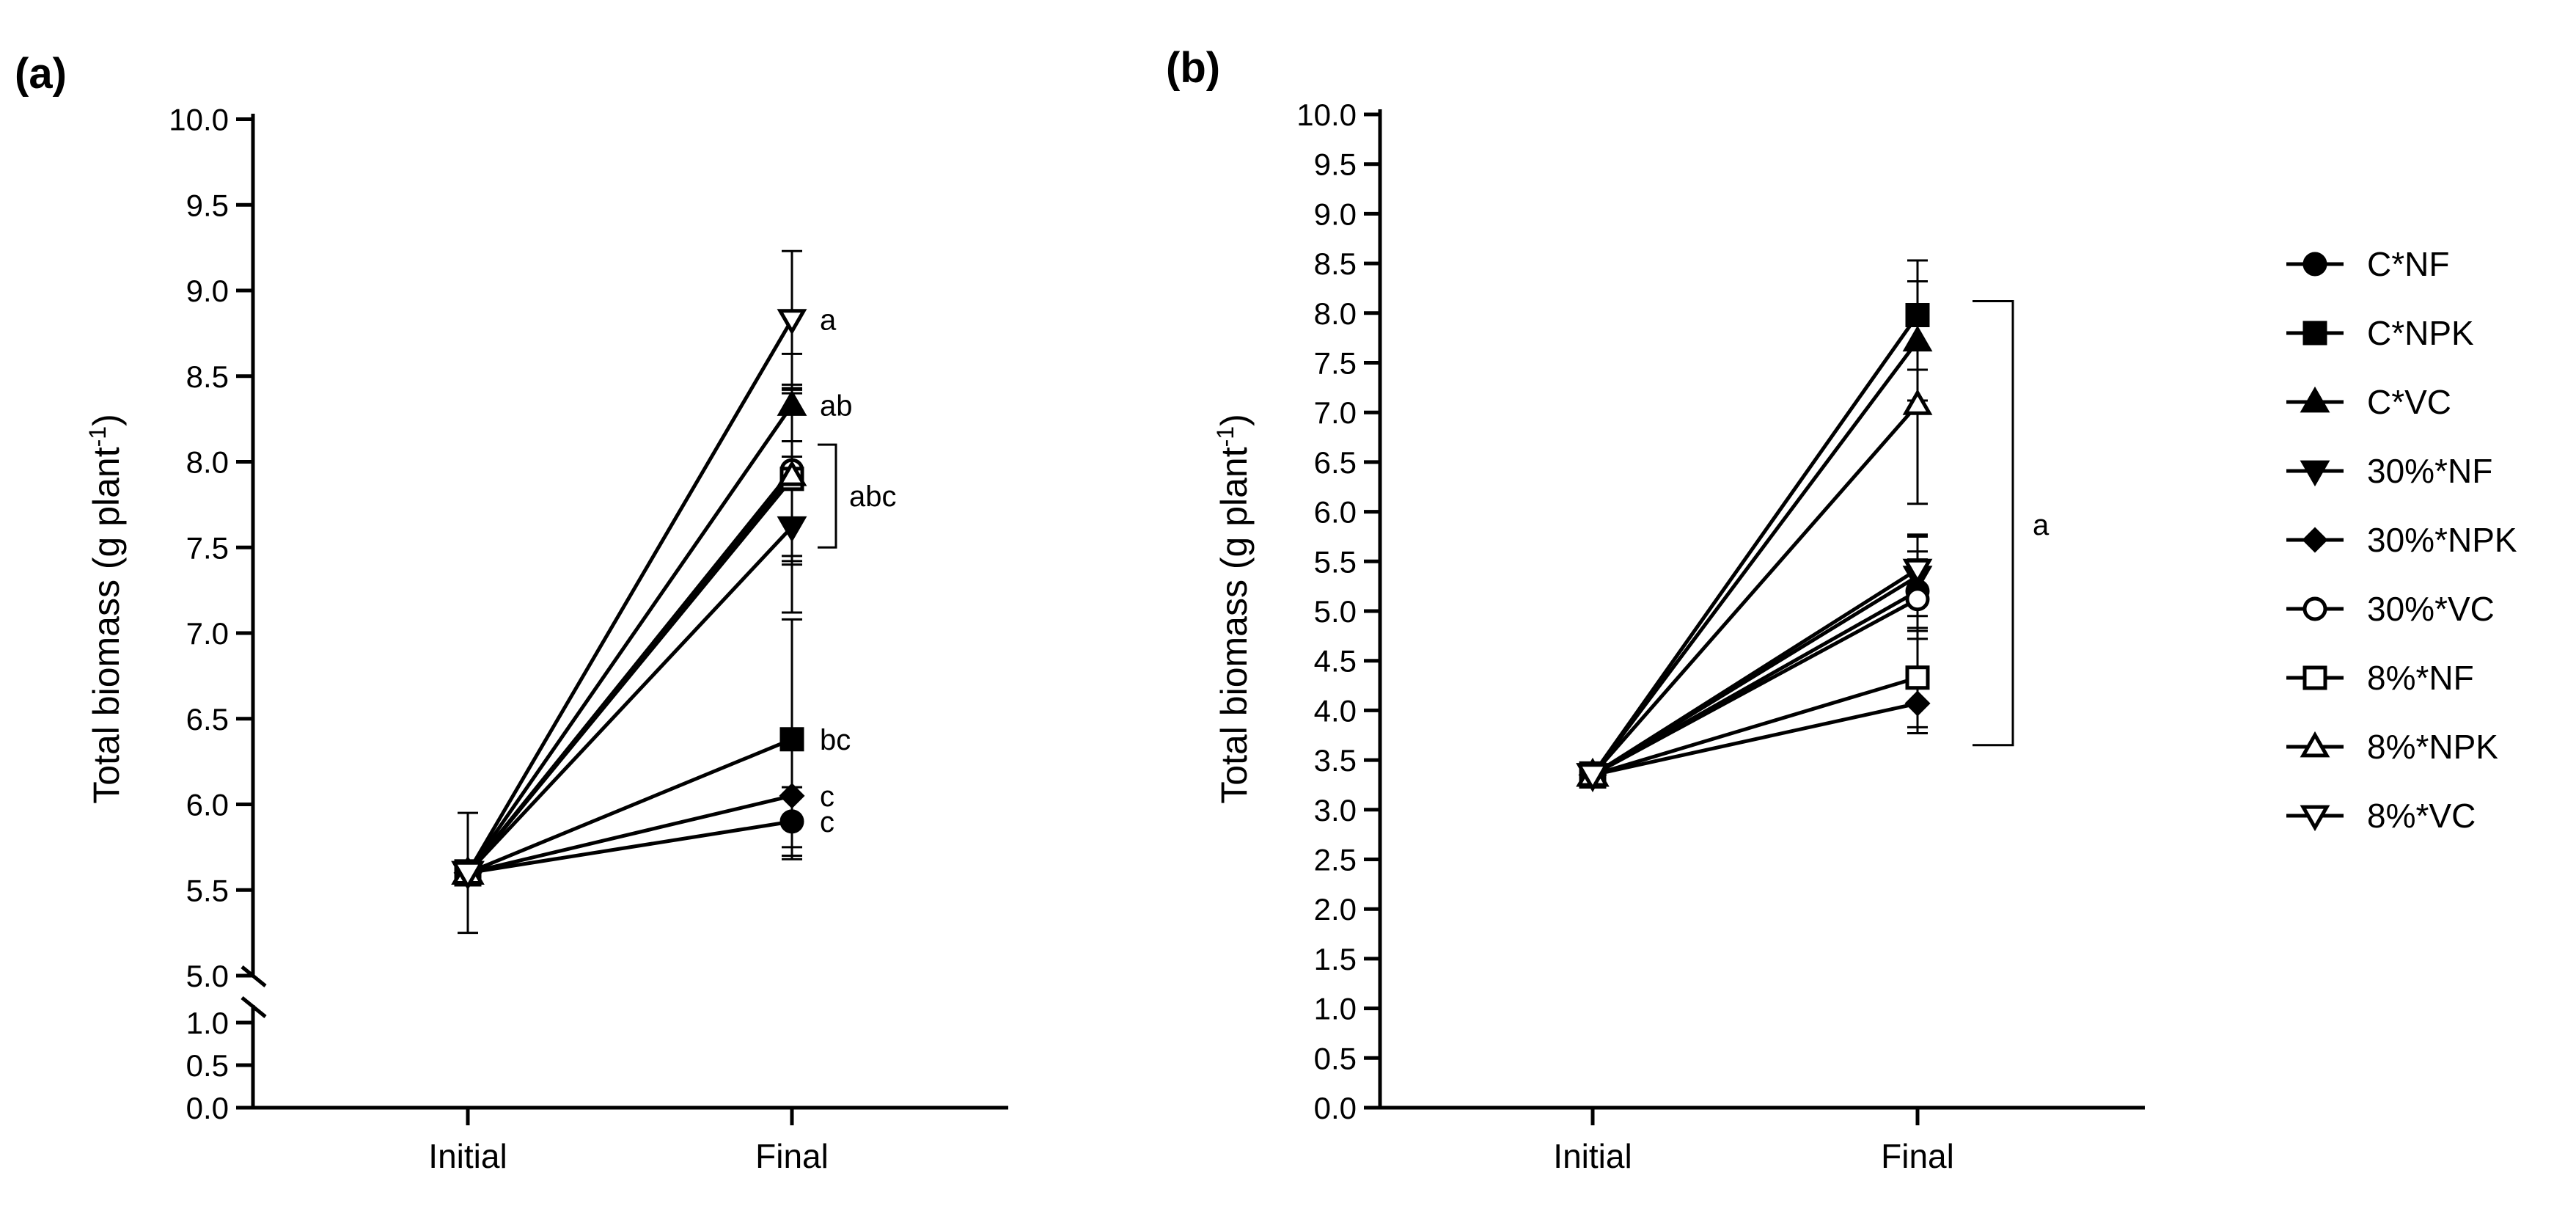 The height and width of the screenshot is (1217, 2576). What do you see at coordinates (106, 625) in the screenshot?
I see `panel-a-ylabel-main: Total biomass (g plant` at bounding box center [106, 625].